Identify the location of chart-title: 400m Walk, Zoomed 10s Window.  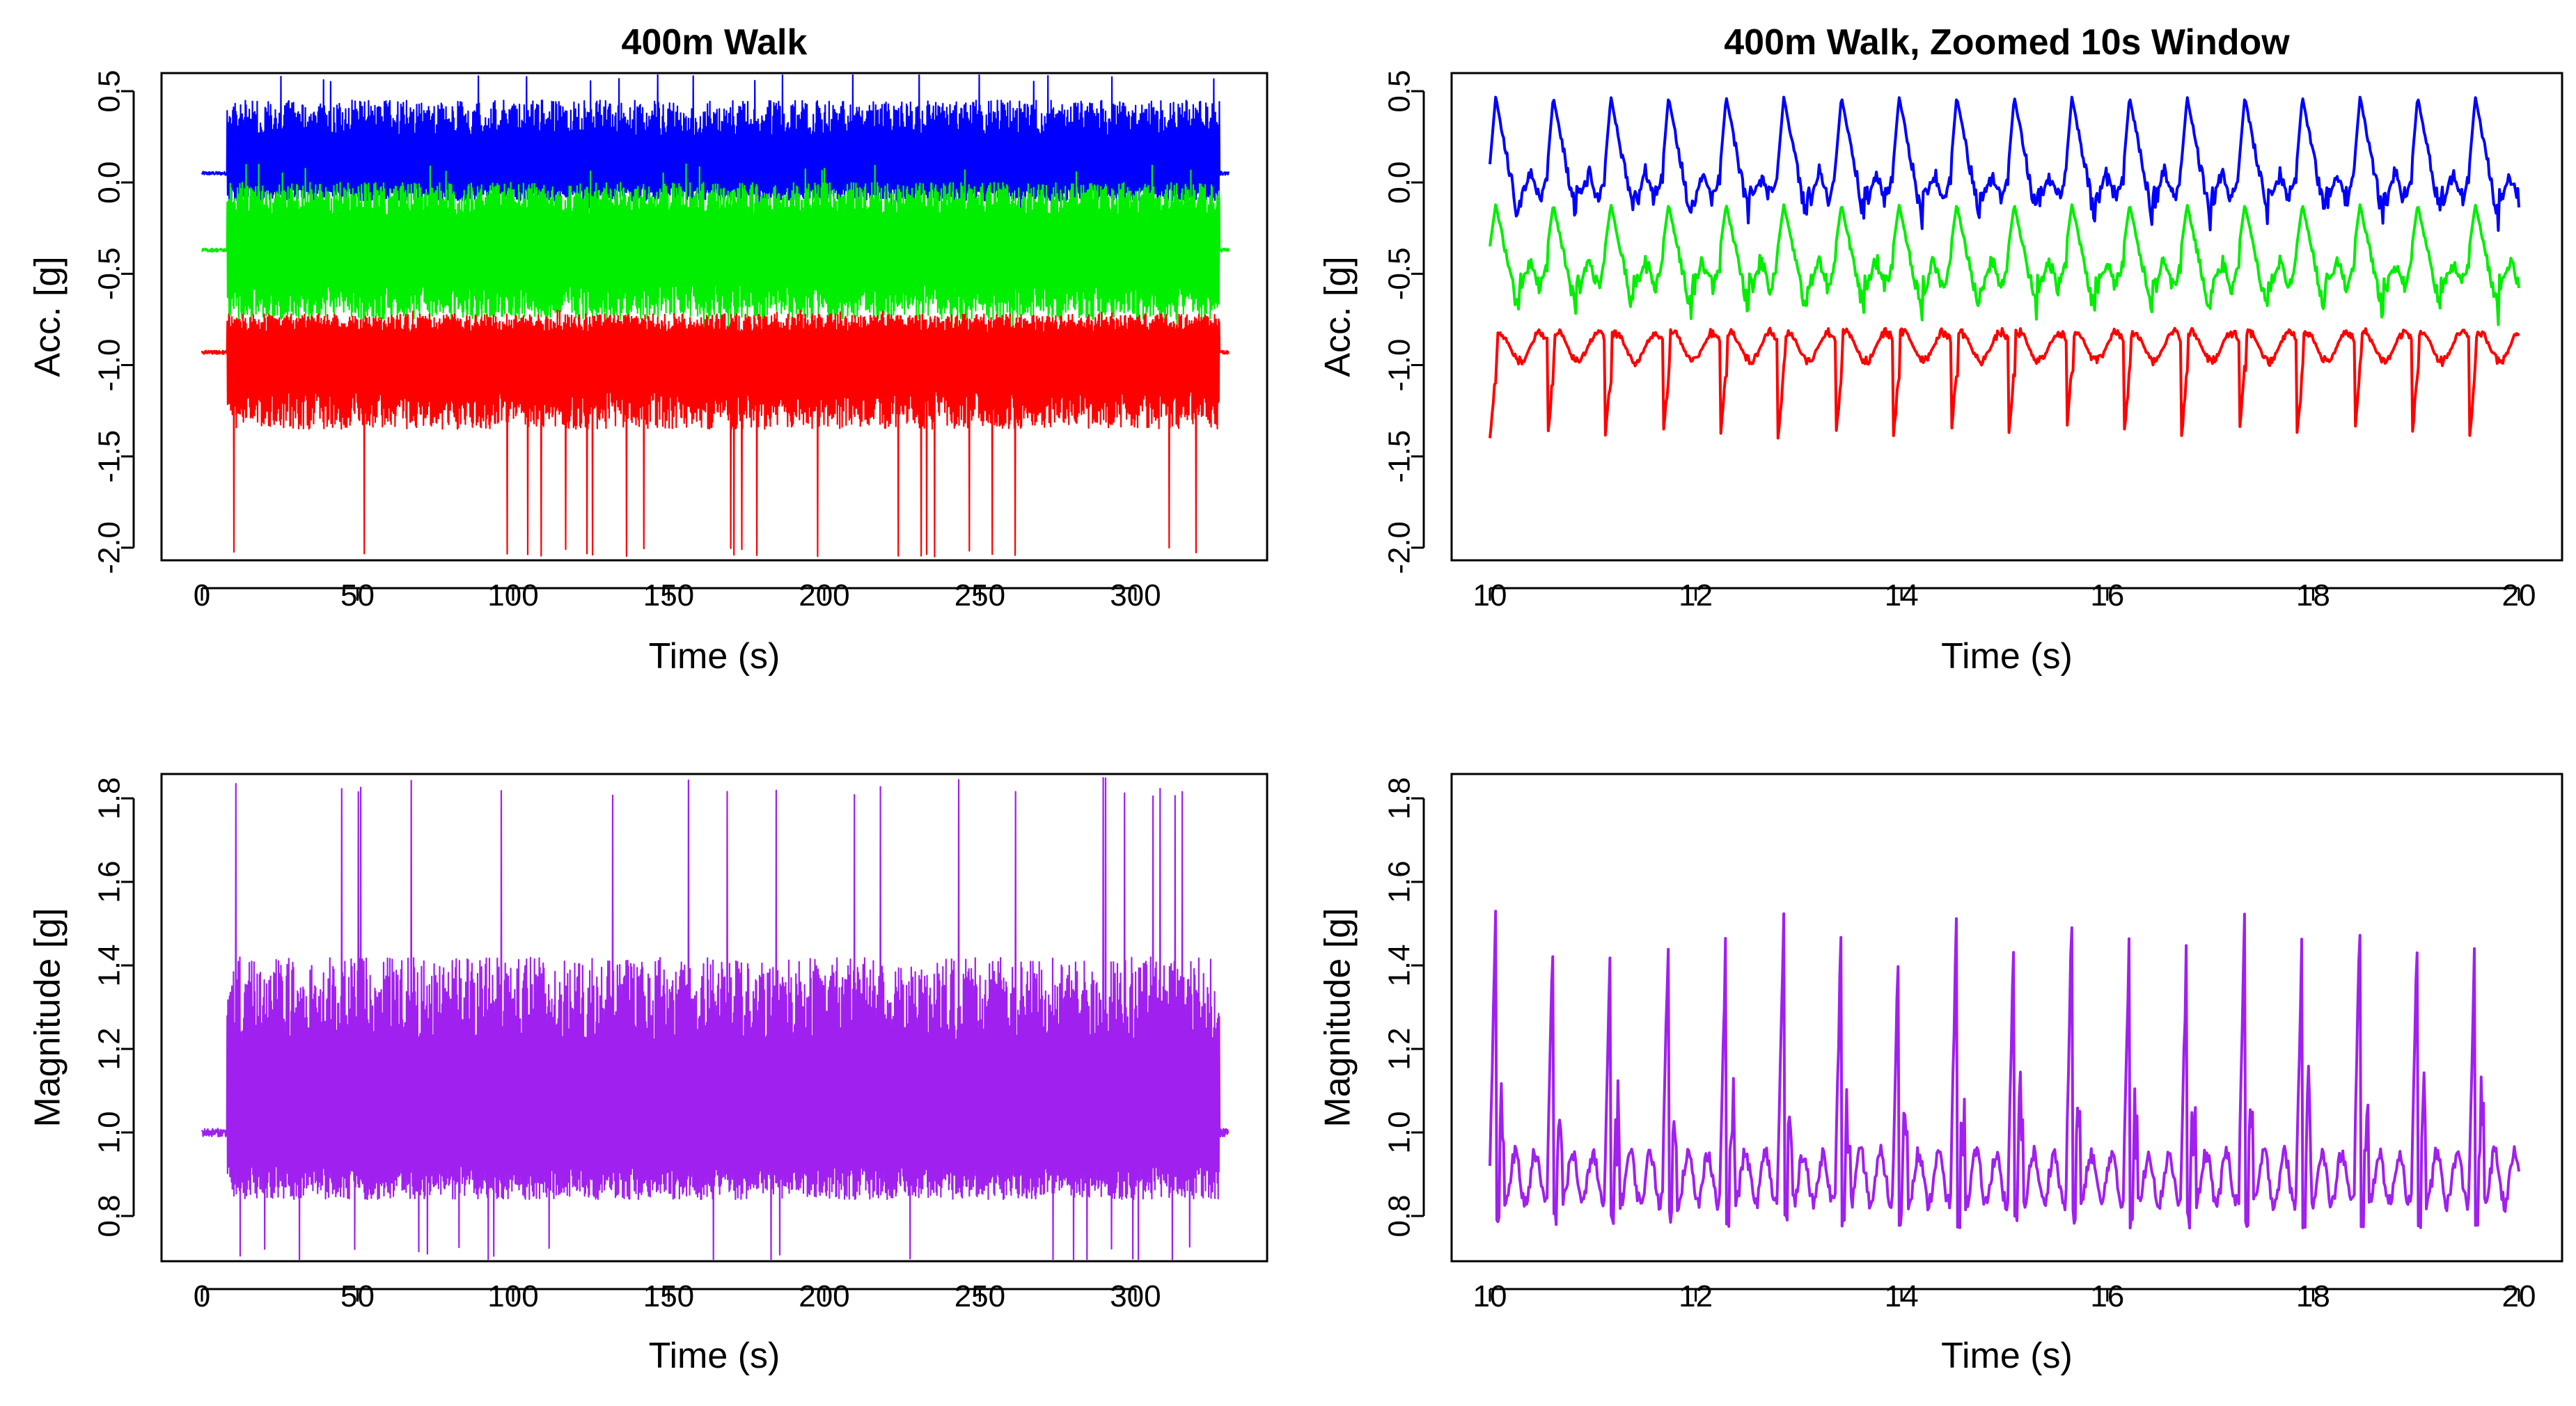
(2007, 42).